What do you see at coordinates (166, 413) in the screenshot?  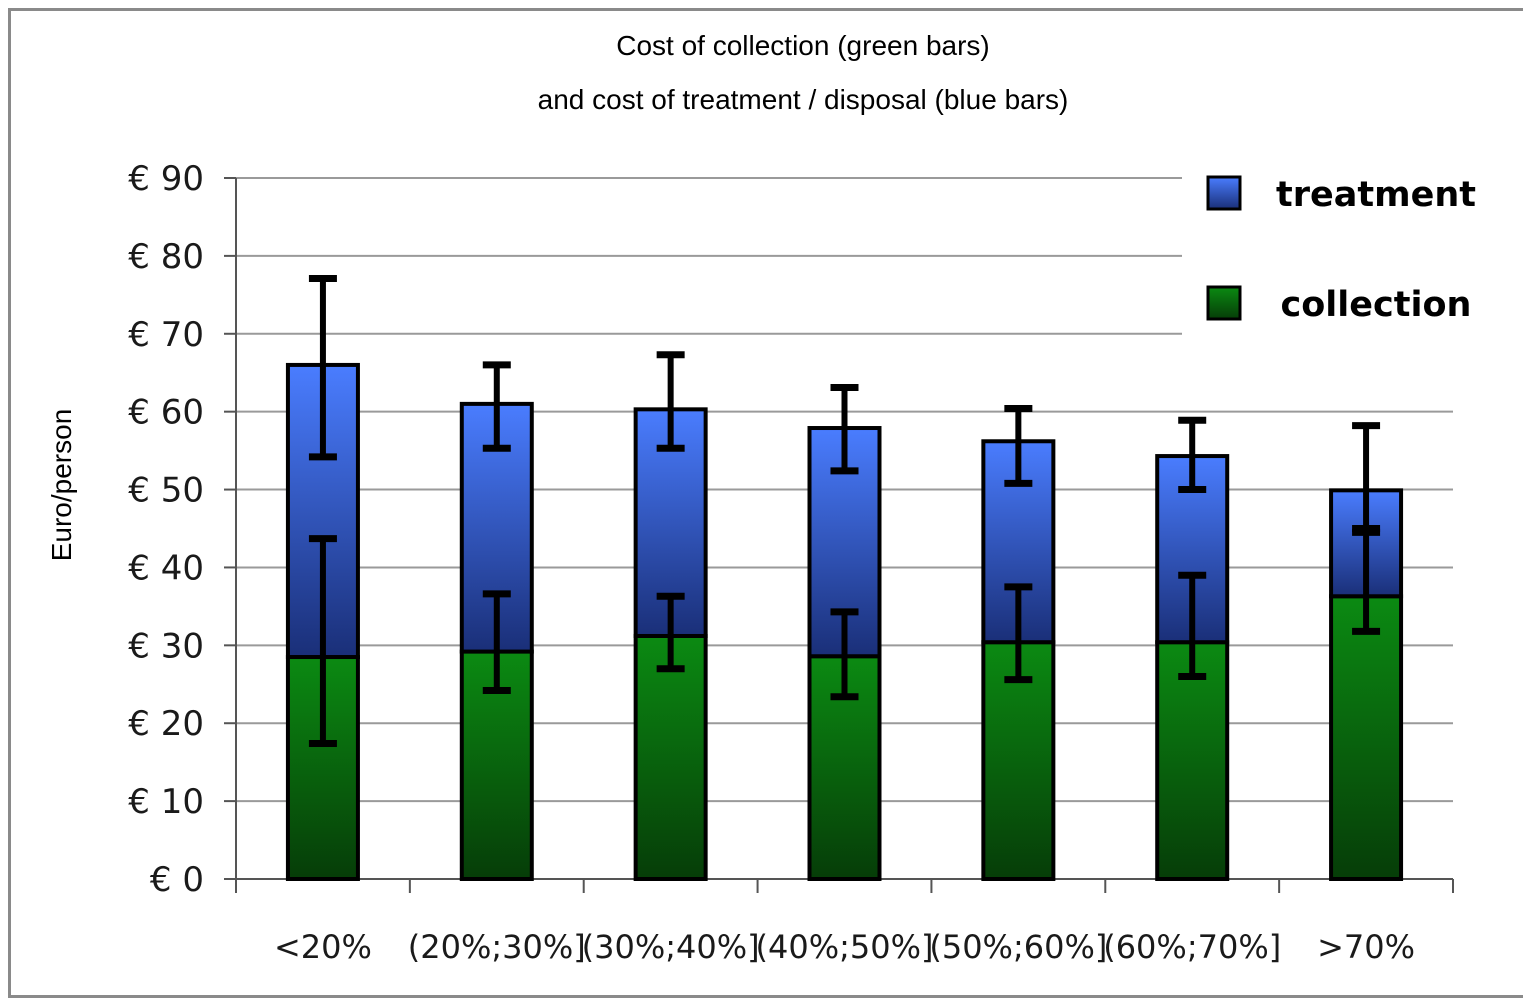 I see `y-tick-label: € 60` at bounding box center [166, 413].